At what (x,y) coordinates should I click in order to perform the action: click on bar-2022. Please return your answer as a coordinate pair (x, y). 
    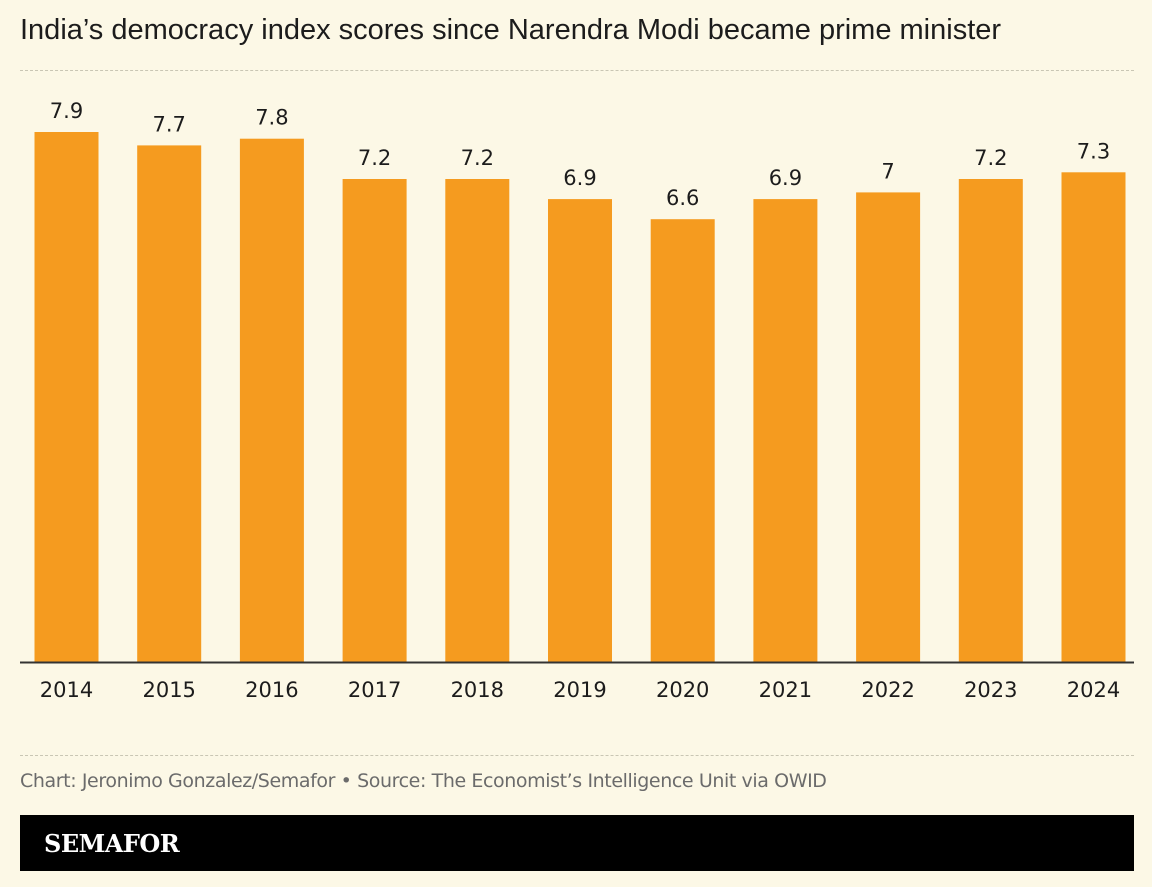
    Looking at the image, I should click on (888, 427).